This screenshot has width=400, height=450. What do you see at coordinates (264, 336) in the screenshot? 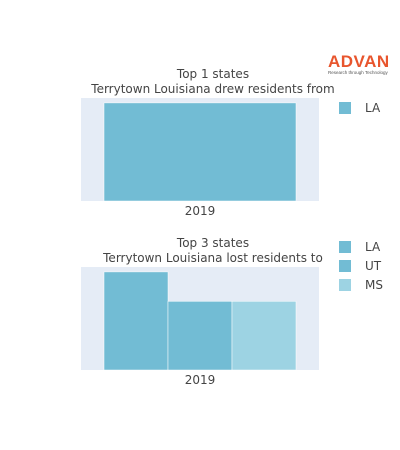
I see `bar-ms` at bounding box center [264, 336].